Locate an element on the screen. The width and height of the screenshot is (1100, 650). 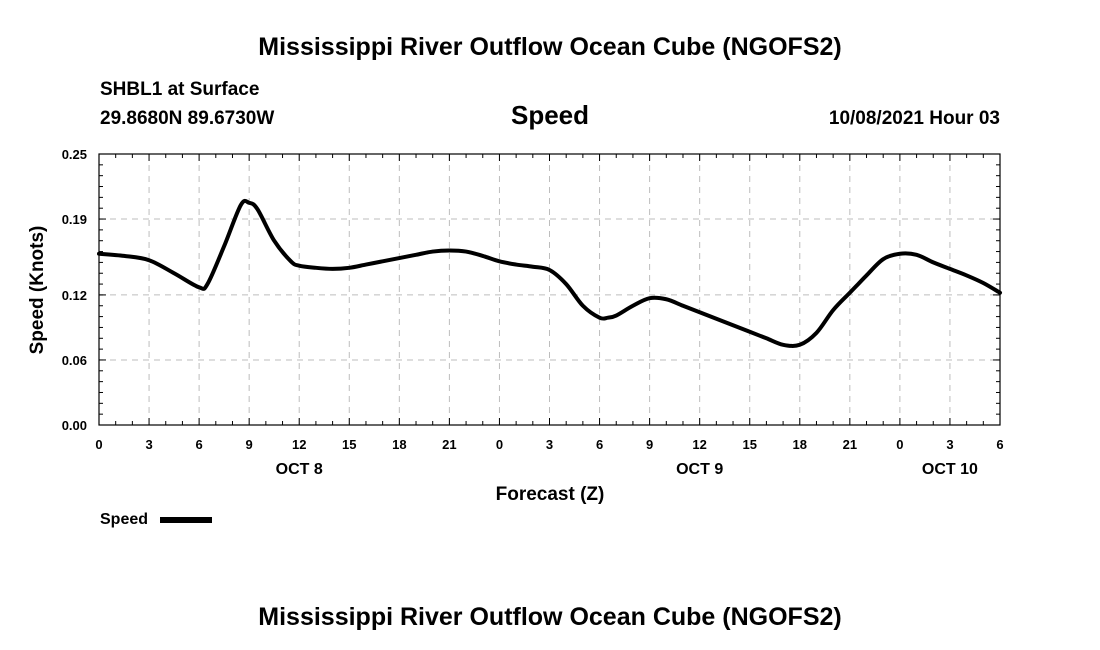
day-labels: OCT 8 OCT 9 OCT 10 is located at coordinates (627, 469).